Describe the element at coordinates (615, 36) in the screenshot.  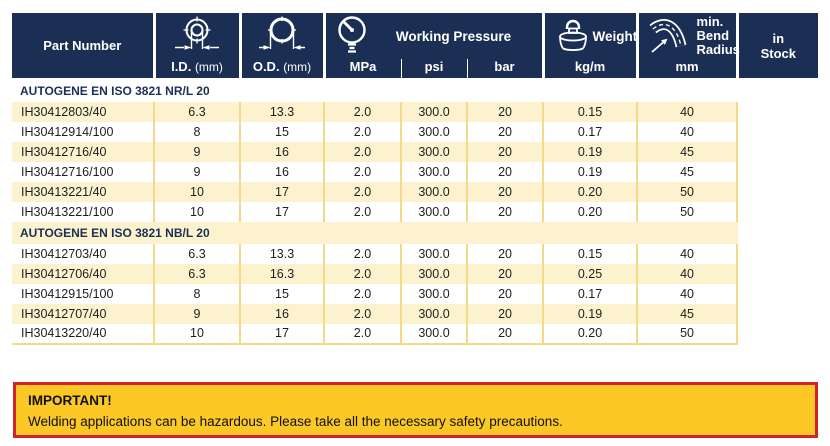
I see `weight-label: Weight` at that location.